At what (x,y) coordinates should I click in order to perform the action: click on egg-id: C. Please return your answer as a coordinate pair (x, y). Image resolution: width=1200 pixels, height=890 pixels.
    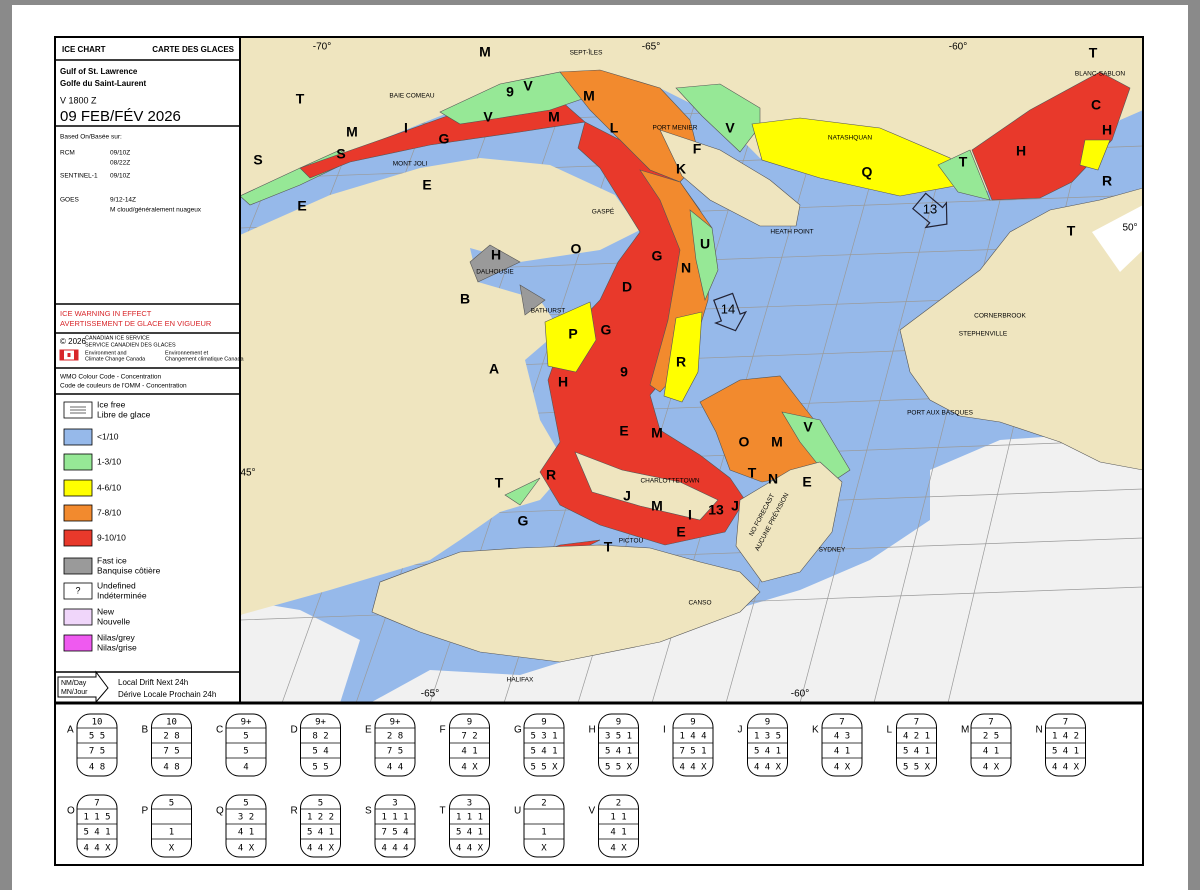
    Looking at the image, I should click on (219, 730).